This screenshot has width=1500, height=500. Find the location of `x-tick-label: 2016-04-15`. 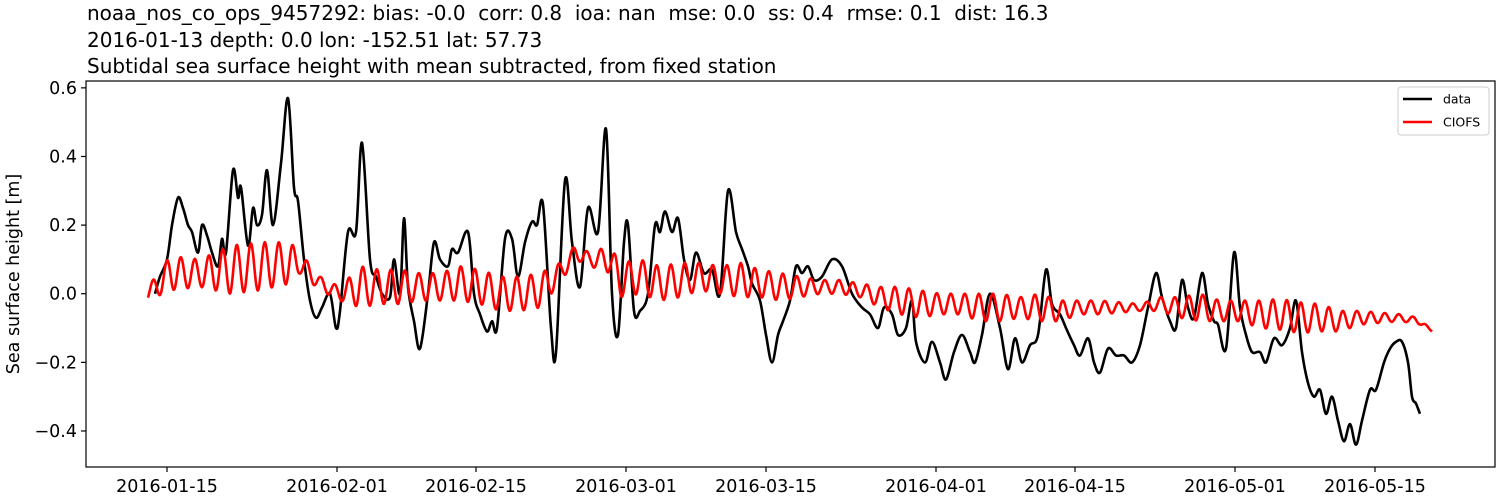

x-tick-label: 2016-04-15 is located at coordinates (1075, 487).